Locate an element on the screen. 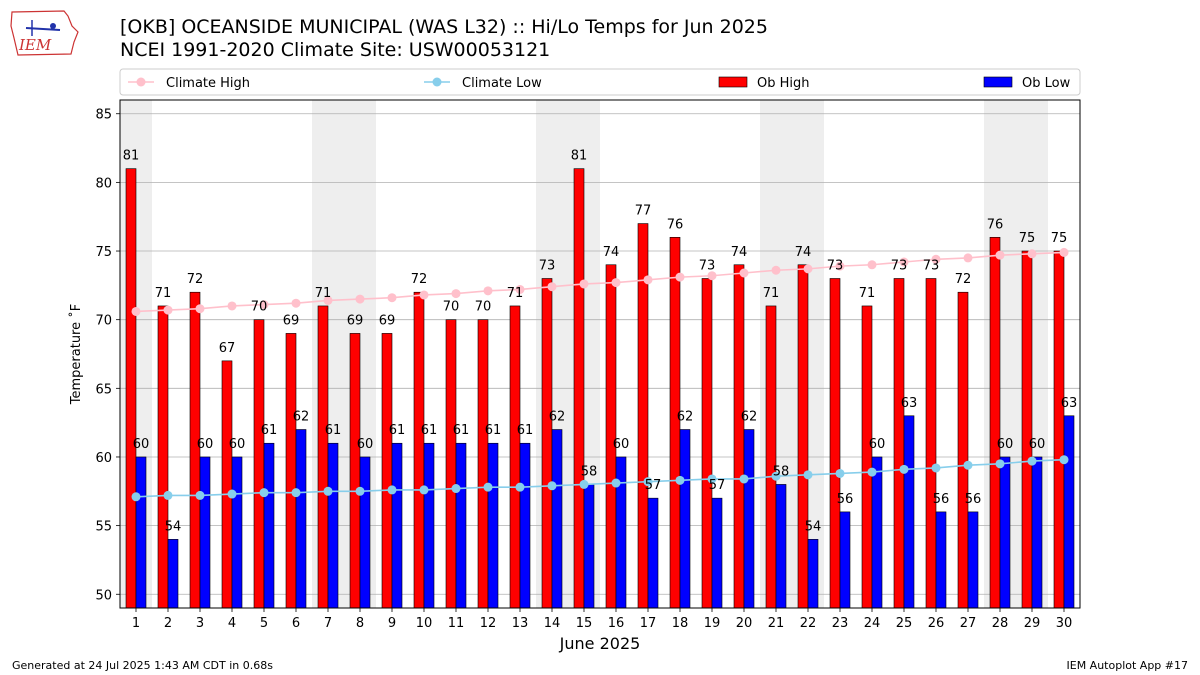  legend-climate-high-label: Climate High is located at coordinates (208, 83).